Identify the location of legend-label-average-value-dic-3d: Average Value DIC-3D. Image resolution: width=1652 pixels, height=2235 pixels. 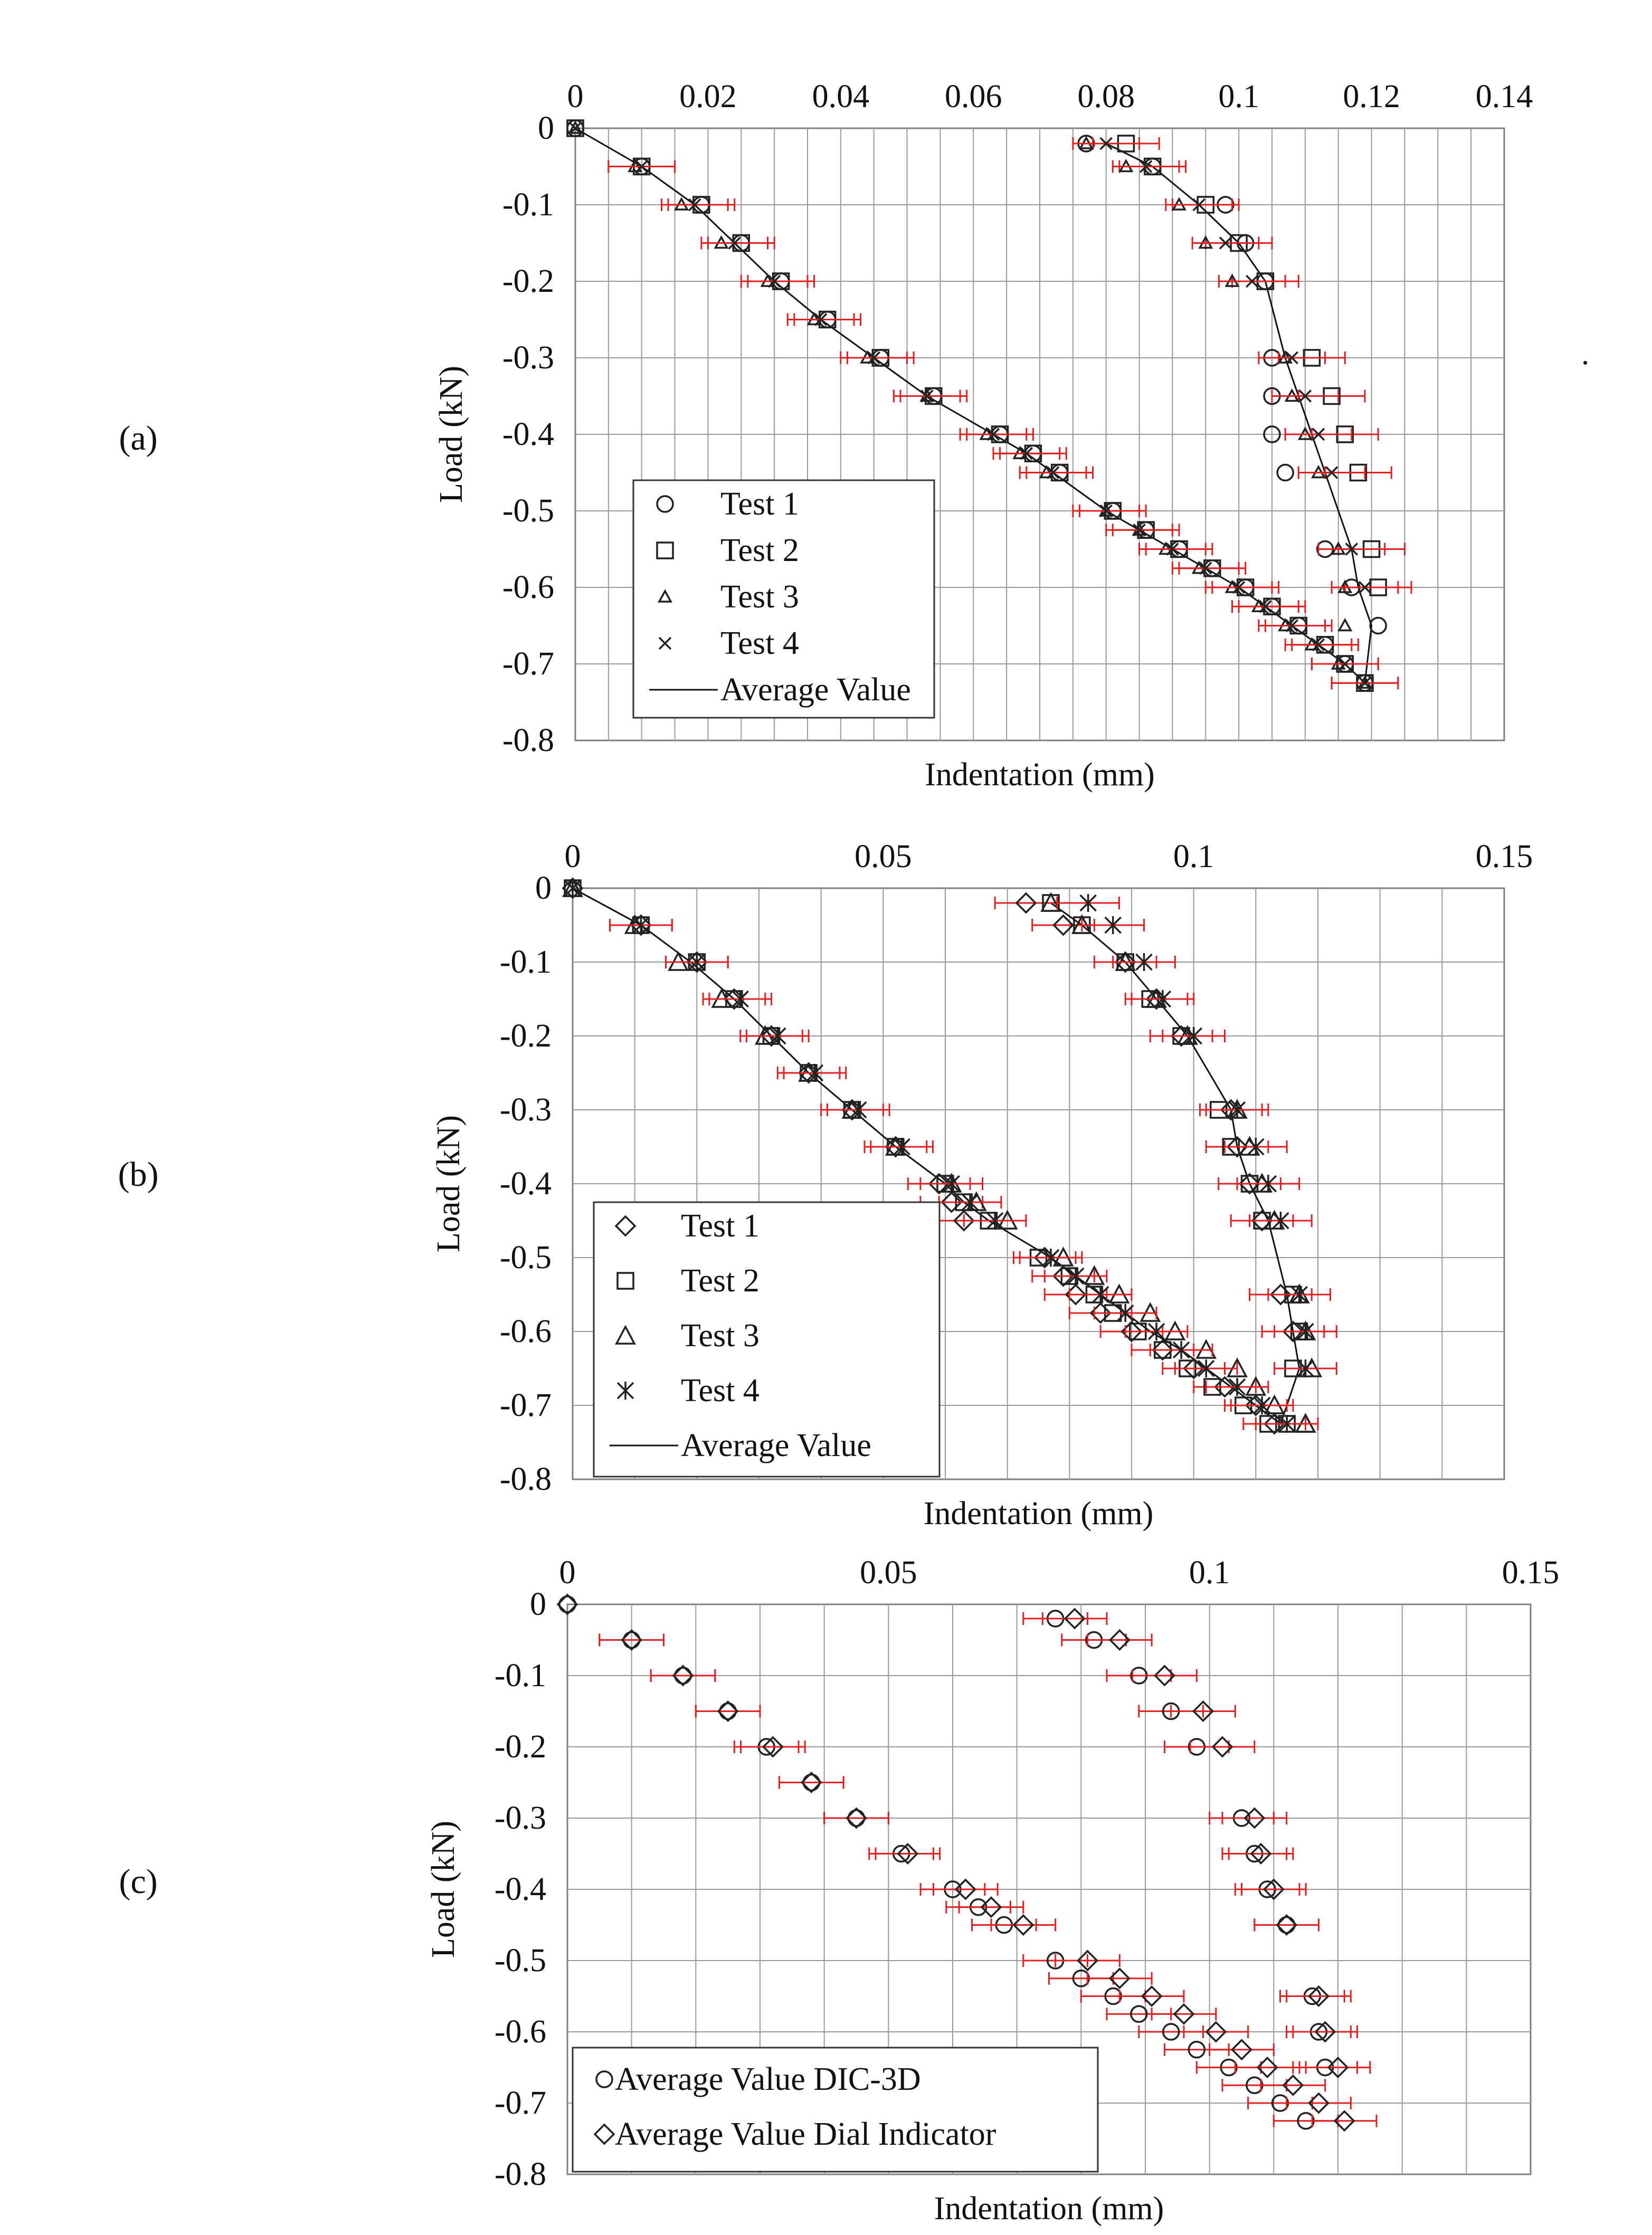
(768, 2079).